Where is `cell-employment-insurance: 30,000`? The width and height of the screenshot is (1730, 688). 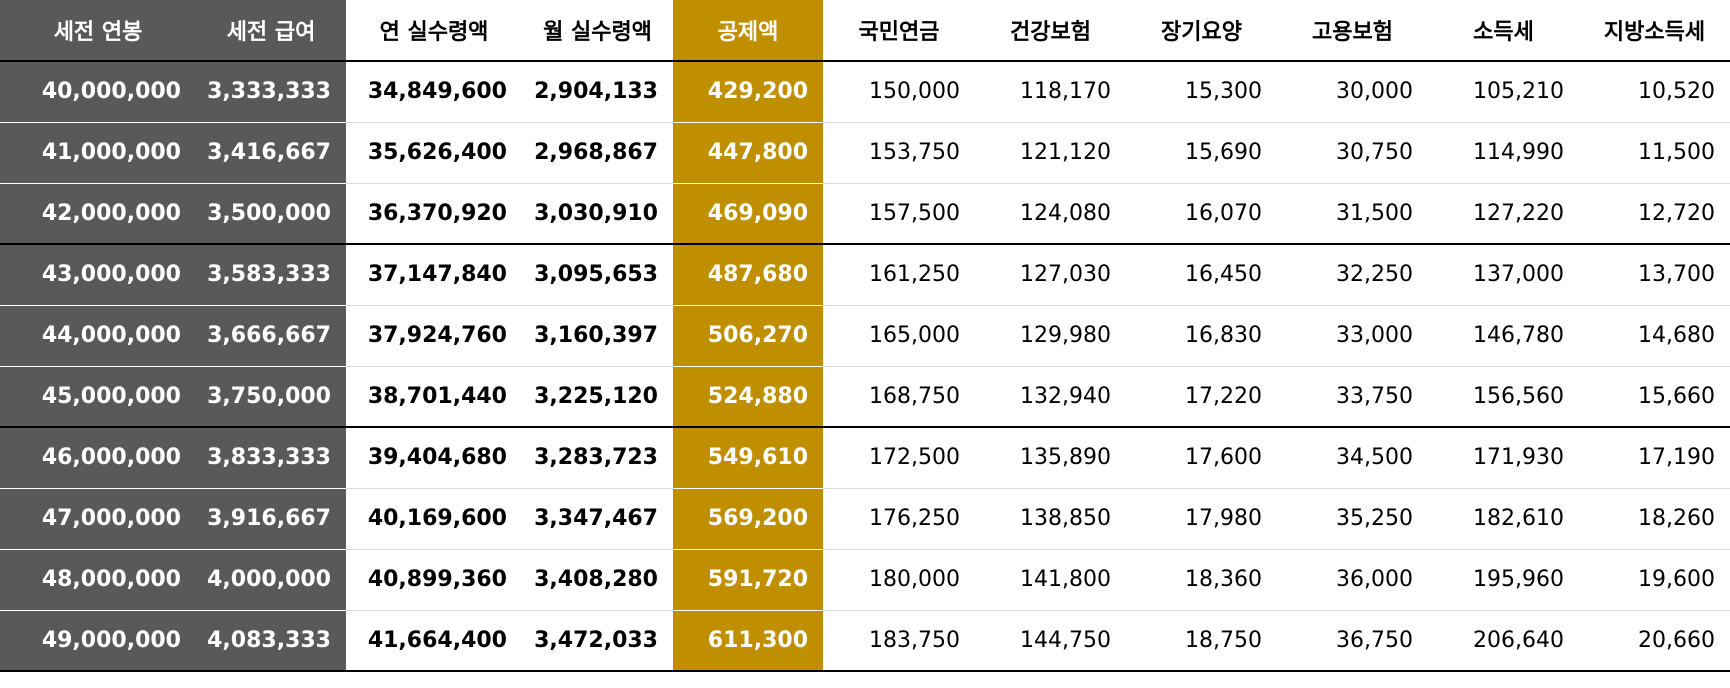 cell-employment-insurance: 30,000 is located at coordinates (1352, 92).